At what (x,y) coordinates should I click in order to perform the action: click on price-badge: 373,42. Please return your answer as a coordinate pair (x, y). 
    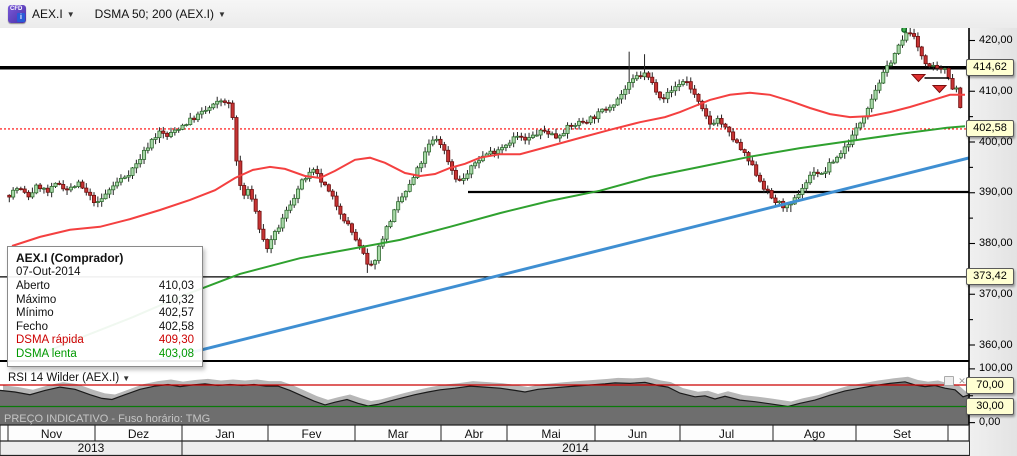
    Looking at the image, I should click on (990, 277).